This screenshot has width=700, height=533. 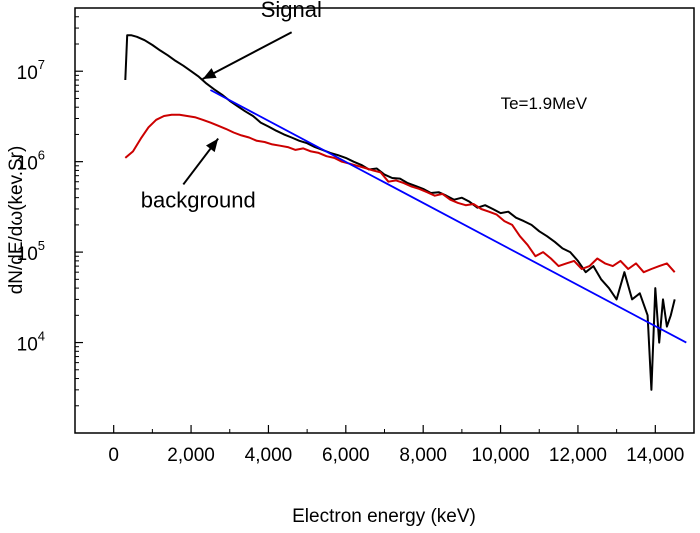 I want to click on y-tick-label: 10⁷, so click(x=31, y=70).